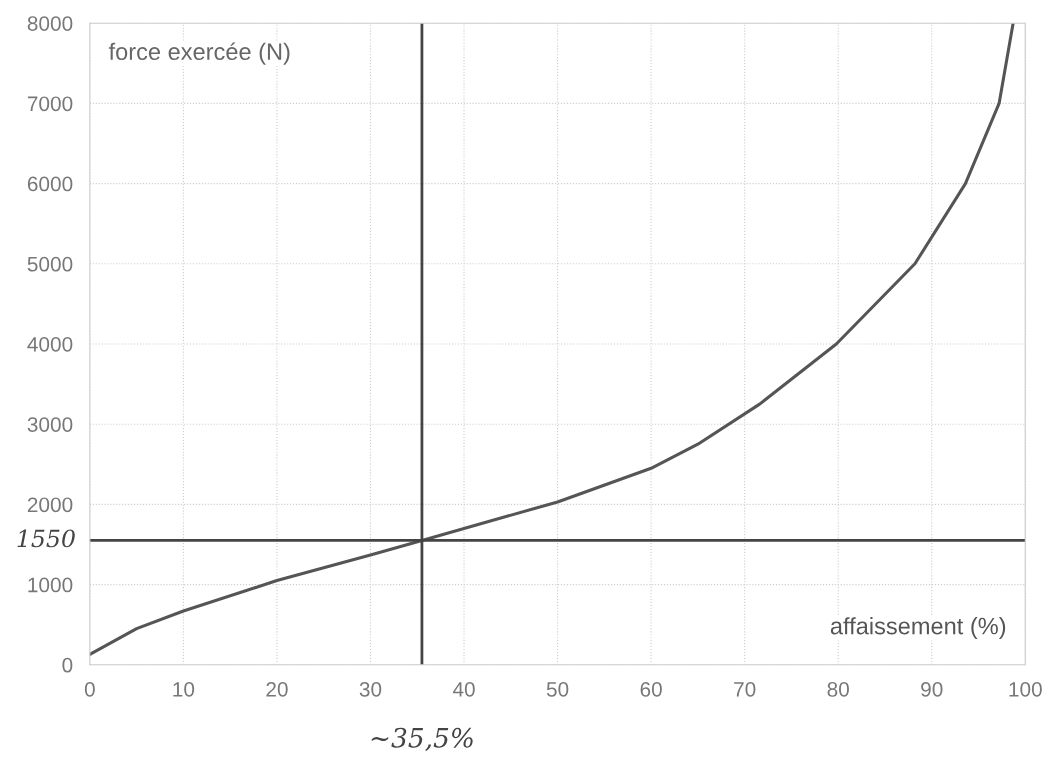 The height and width of the screenshot is (773, 1057). What do you see at coordinates (46, 538) in the screenshot?
I see `ref-line-label: 1550` at bounding box center [46, 538].